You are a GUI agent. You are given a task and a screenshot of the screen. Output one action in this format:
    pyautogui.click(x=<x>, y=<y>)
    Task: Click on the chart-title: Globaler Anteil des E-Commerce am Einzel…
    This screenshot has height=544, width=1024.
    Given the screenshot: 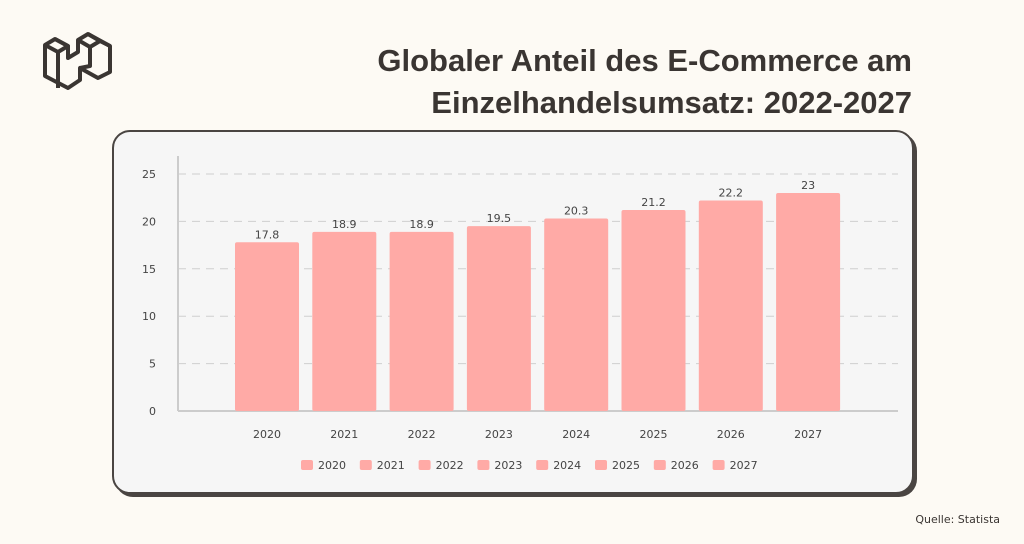 What is the action you would take?
    pyautogui.click(x=644, y=82)
    